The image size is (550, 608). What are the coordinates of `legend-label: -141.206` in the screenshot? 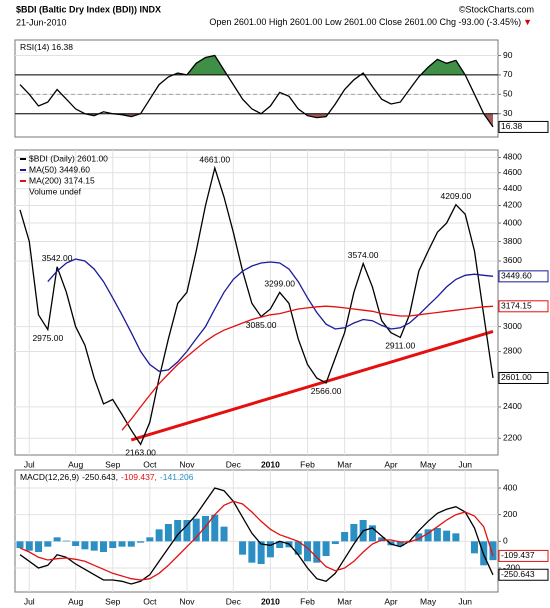 It's located at (177, 477).